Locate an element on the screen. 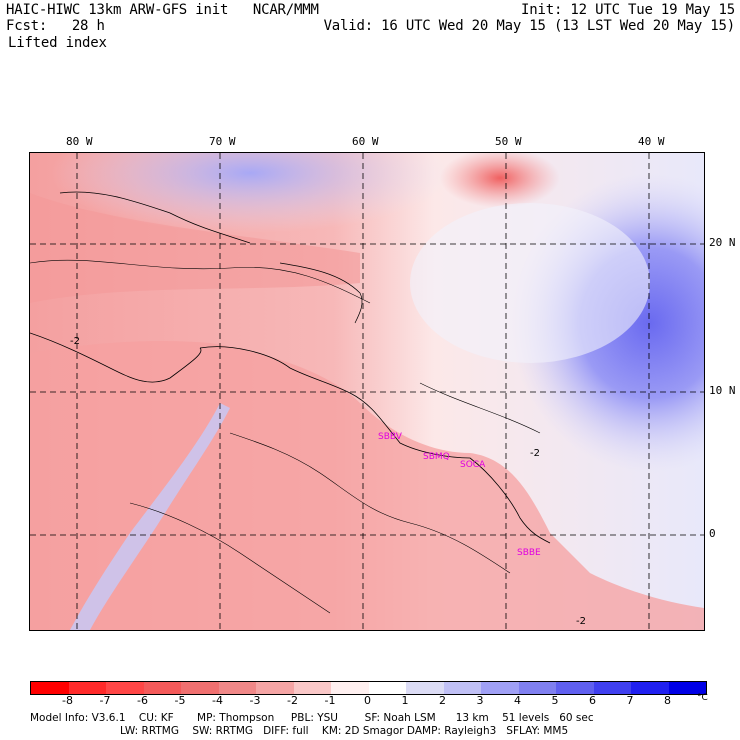 Image resolution: width=740 pixels, height=740 pixels. colorbar-tick-label: 3 is located at coordinates (480, 700).